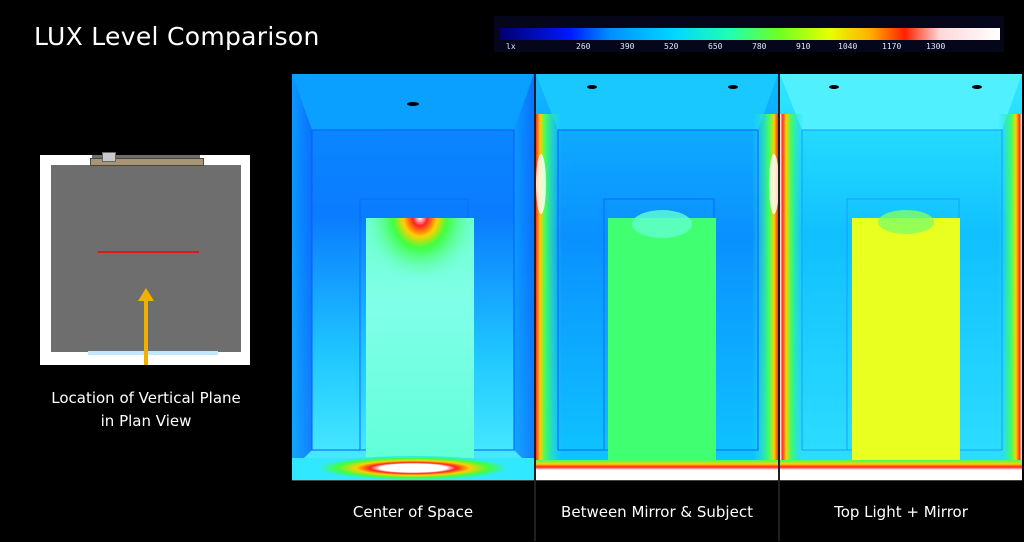  I want to click on plan-view-diagram, so click(145, 258).